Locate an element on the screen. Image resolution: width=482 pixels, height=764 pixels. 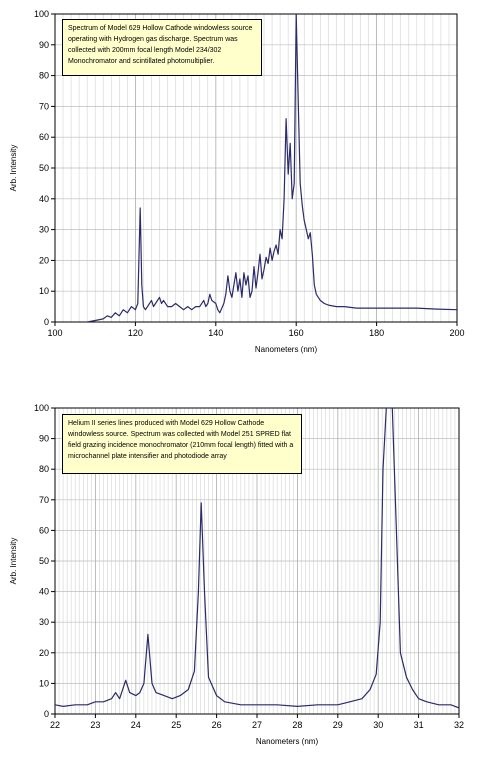
chart-2-x-tick-label: 30 is located at coordinates (378, 725).